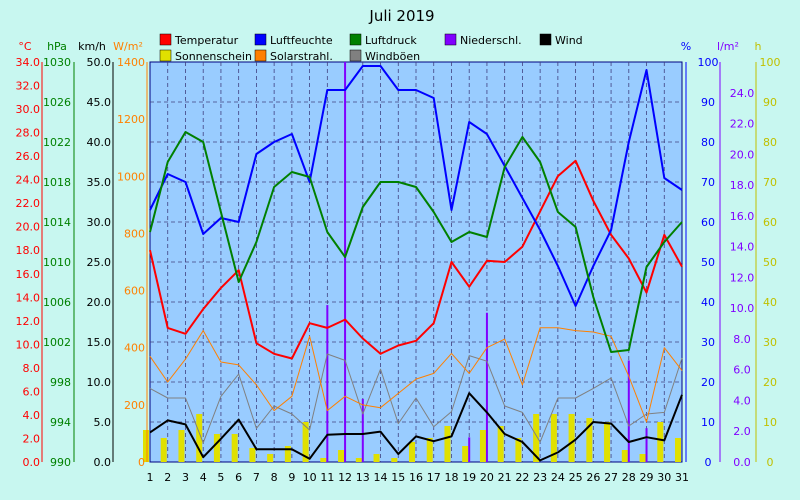  I want to click on tick-label-temp: 18.0, so click(28, 250).